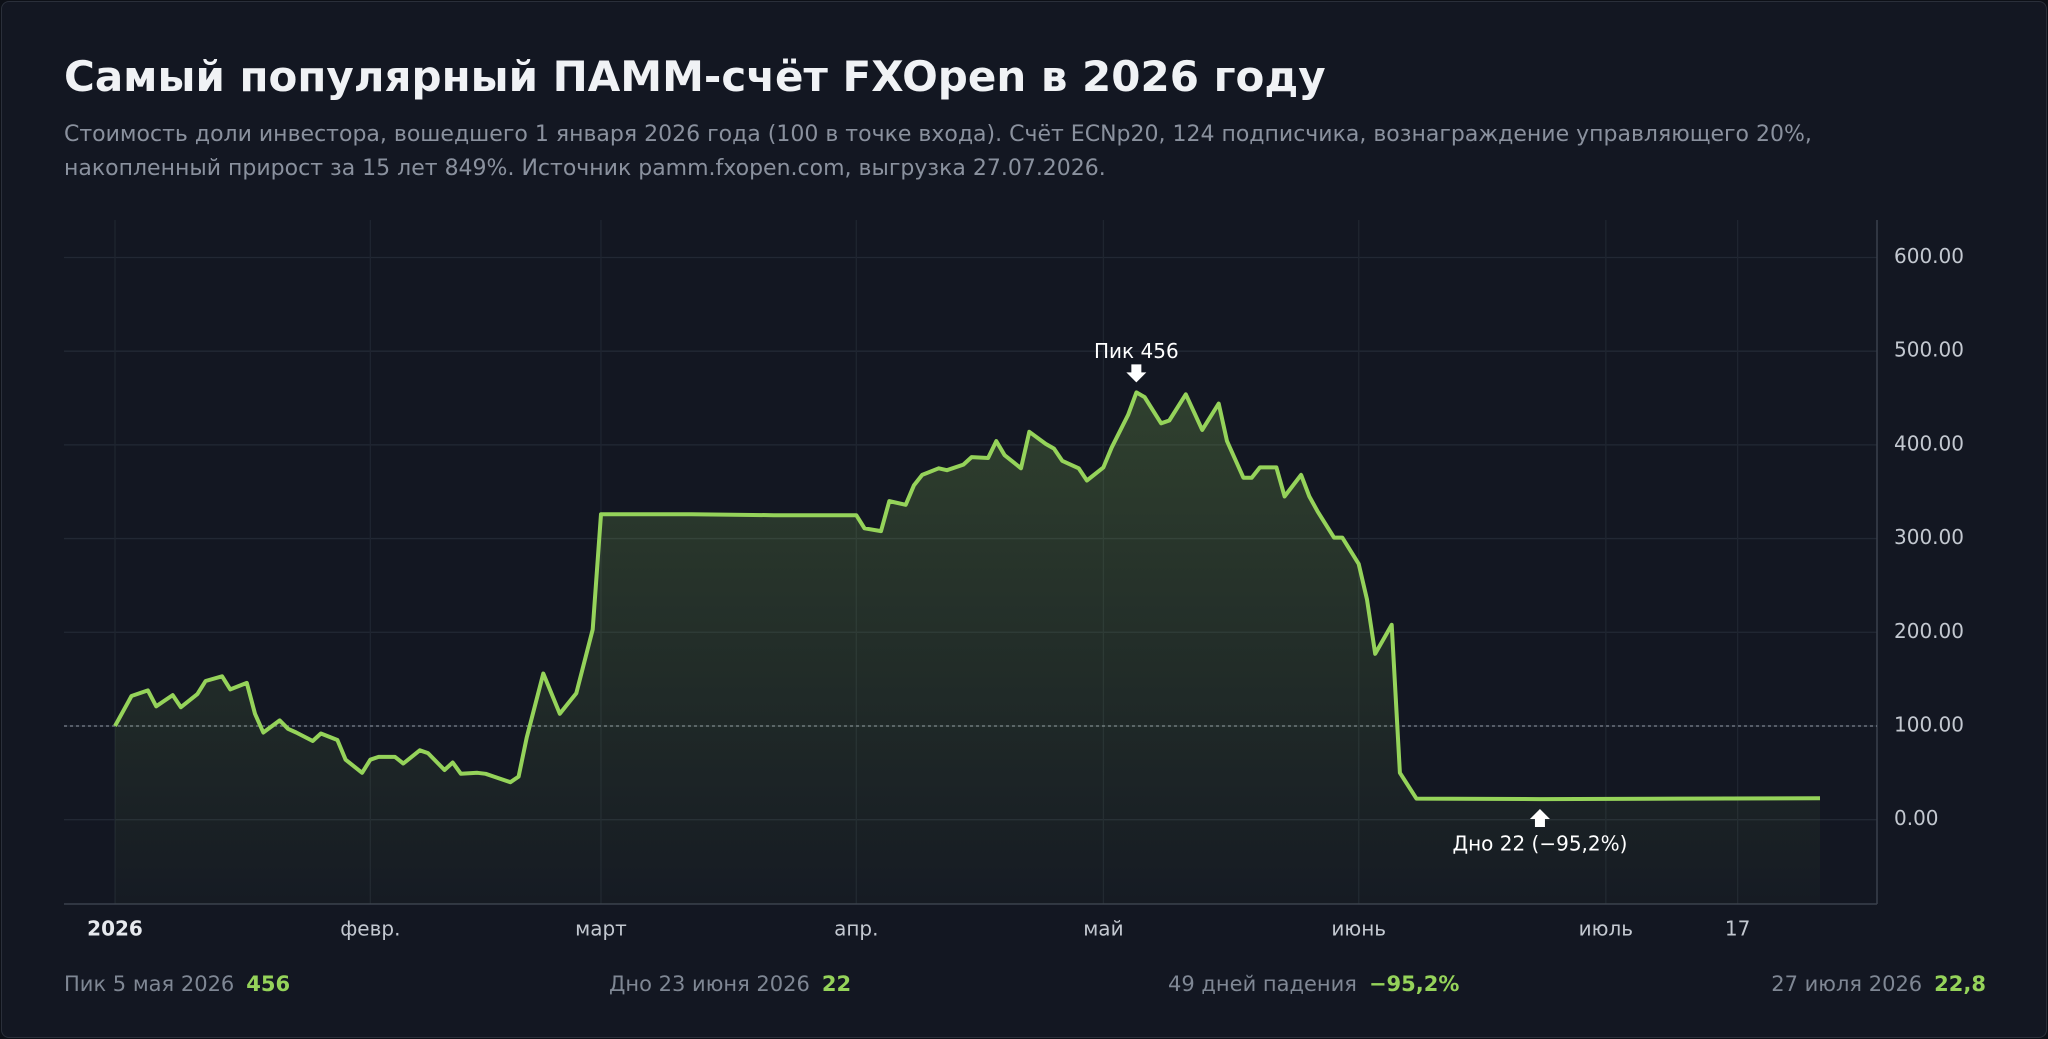  Describe the element at coordinates (1737, 929) in the screenshot. I see `x-tick-label: 17` at that location.